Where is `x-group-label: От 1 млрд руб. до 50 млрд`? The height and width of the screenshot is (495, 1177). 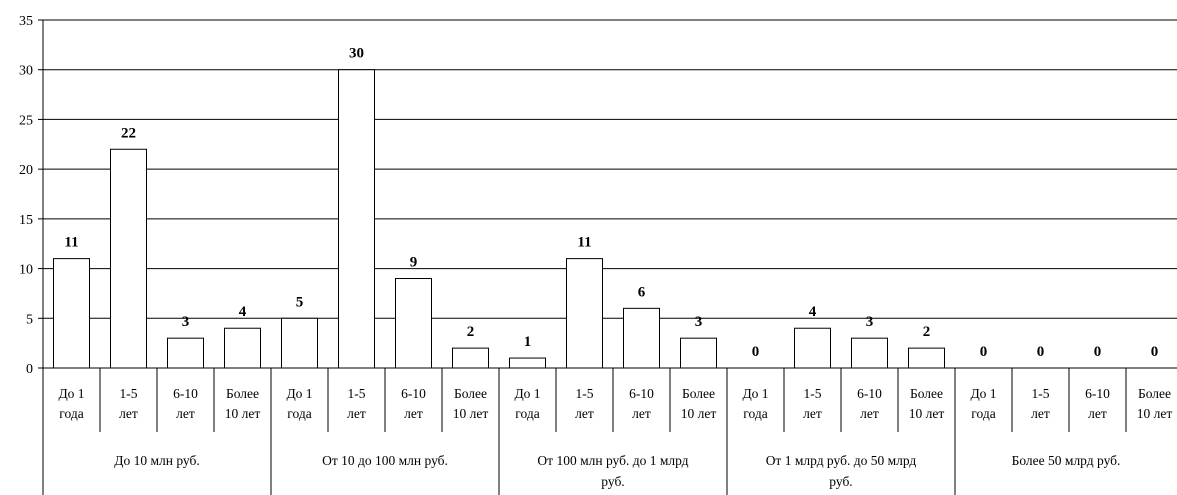 x-group-label: От 1 млрд руб. до 50 млрд is located at coordinates (841, 460).